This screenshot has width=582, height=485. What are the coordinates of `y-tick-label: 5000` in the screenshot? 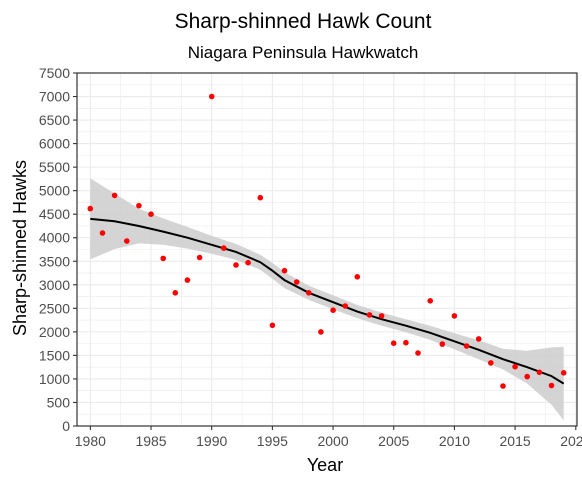 It's located at (54, 191).